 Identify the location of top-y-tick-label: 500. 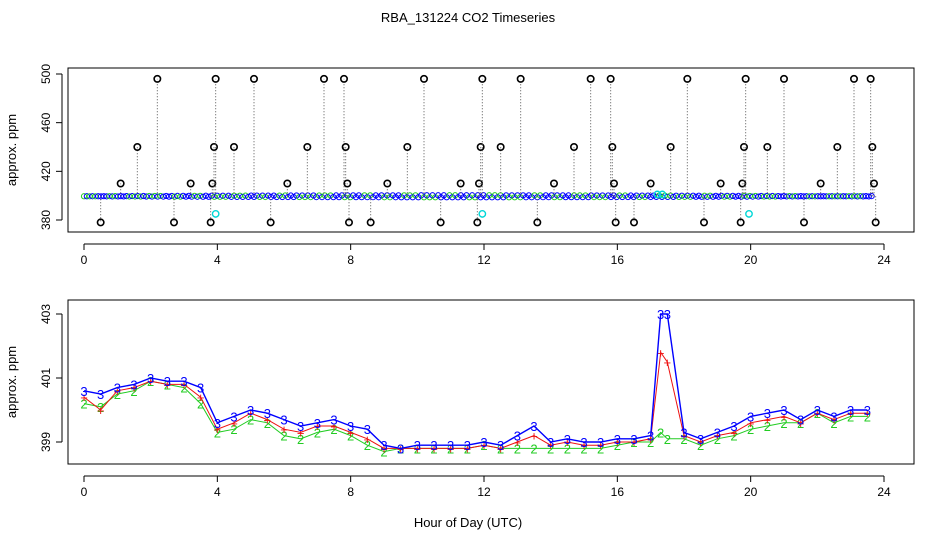
(46, 74).